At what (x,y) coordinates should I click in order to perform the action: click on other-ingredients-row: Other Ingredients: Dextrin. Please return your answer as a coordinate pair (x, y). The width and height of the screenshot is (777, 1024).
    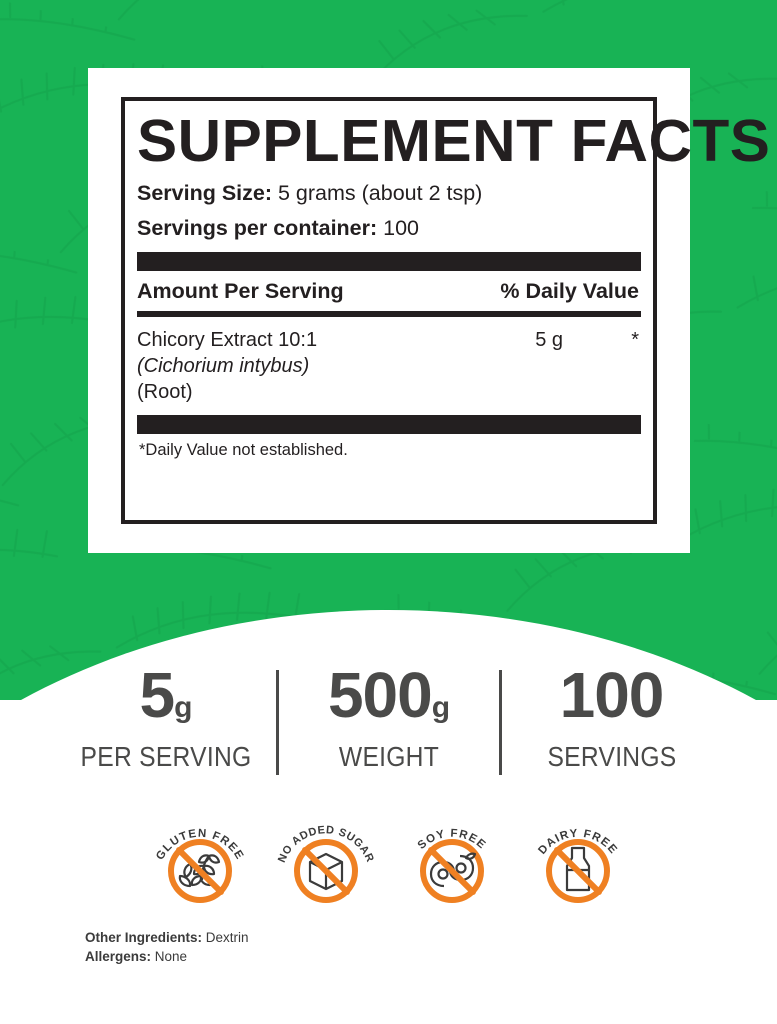
    Looking at the image, I should click on (167, 937).